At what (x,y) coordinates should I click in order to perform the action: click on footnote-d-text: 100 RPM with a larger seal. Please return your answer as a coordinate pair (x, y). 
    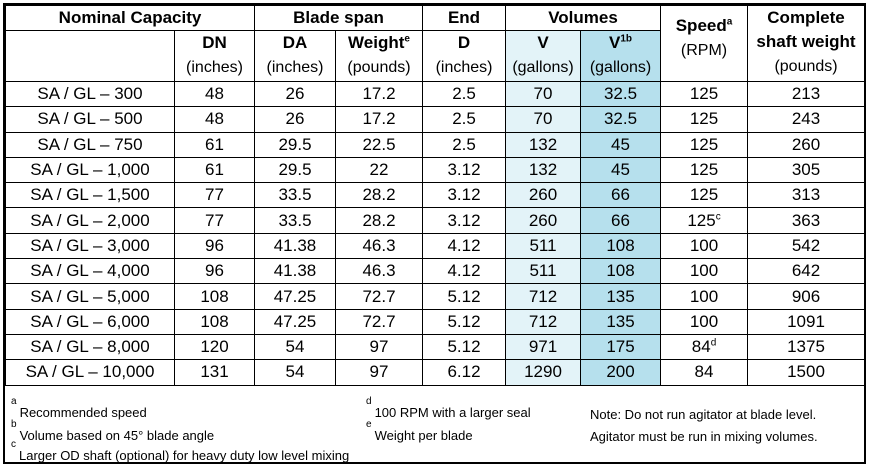
    Looking at the image, I should click on (452, 412).